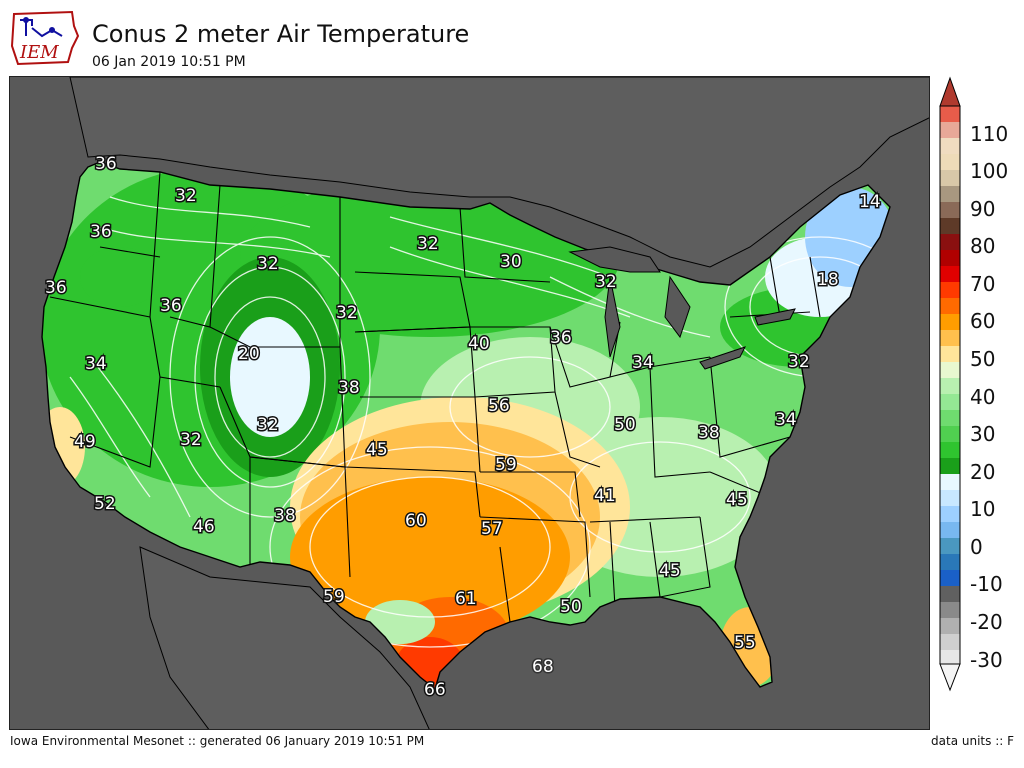 Image resolution: width=1024 pixels, height=768 pixels. What do you see at coordinates (972, 741) in the screenshot?
I see `footer-units: data units :: F` at bounding box center [972, 741].